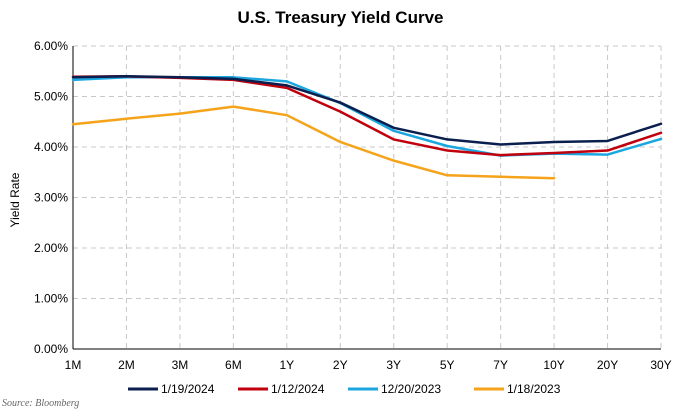 This screenshot has width=681, height=414. I want to click on legend-label: 1/18/2023, so click(534, 389).